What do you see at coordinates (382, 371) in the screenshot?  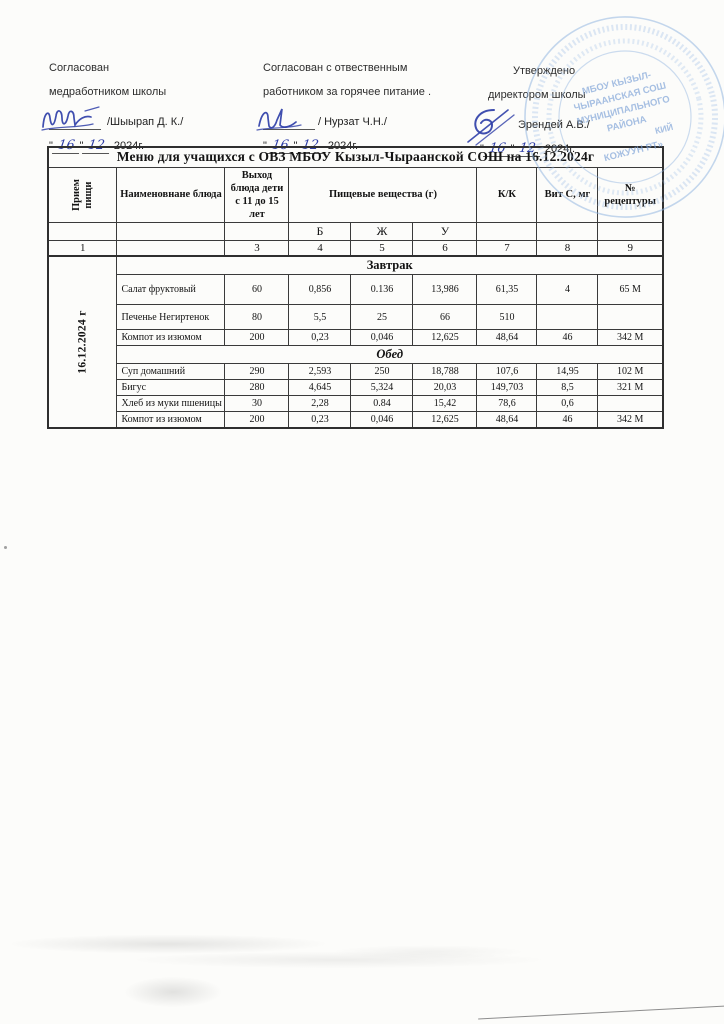 I see `cell-fat: 250` at bounding box center [382, 371].